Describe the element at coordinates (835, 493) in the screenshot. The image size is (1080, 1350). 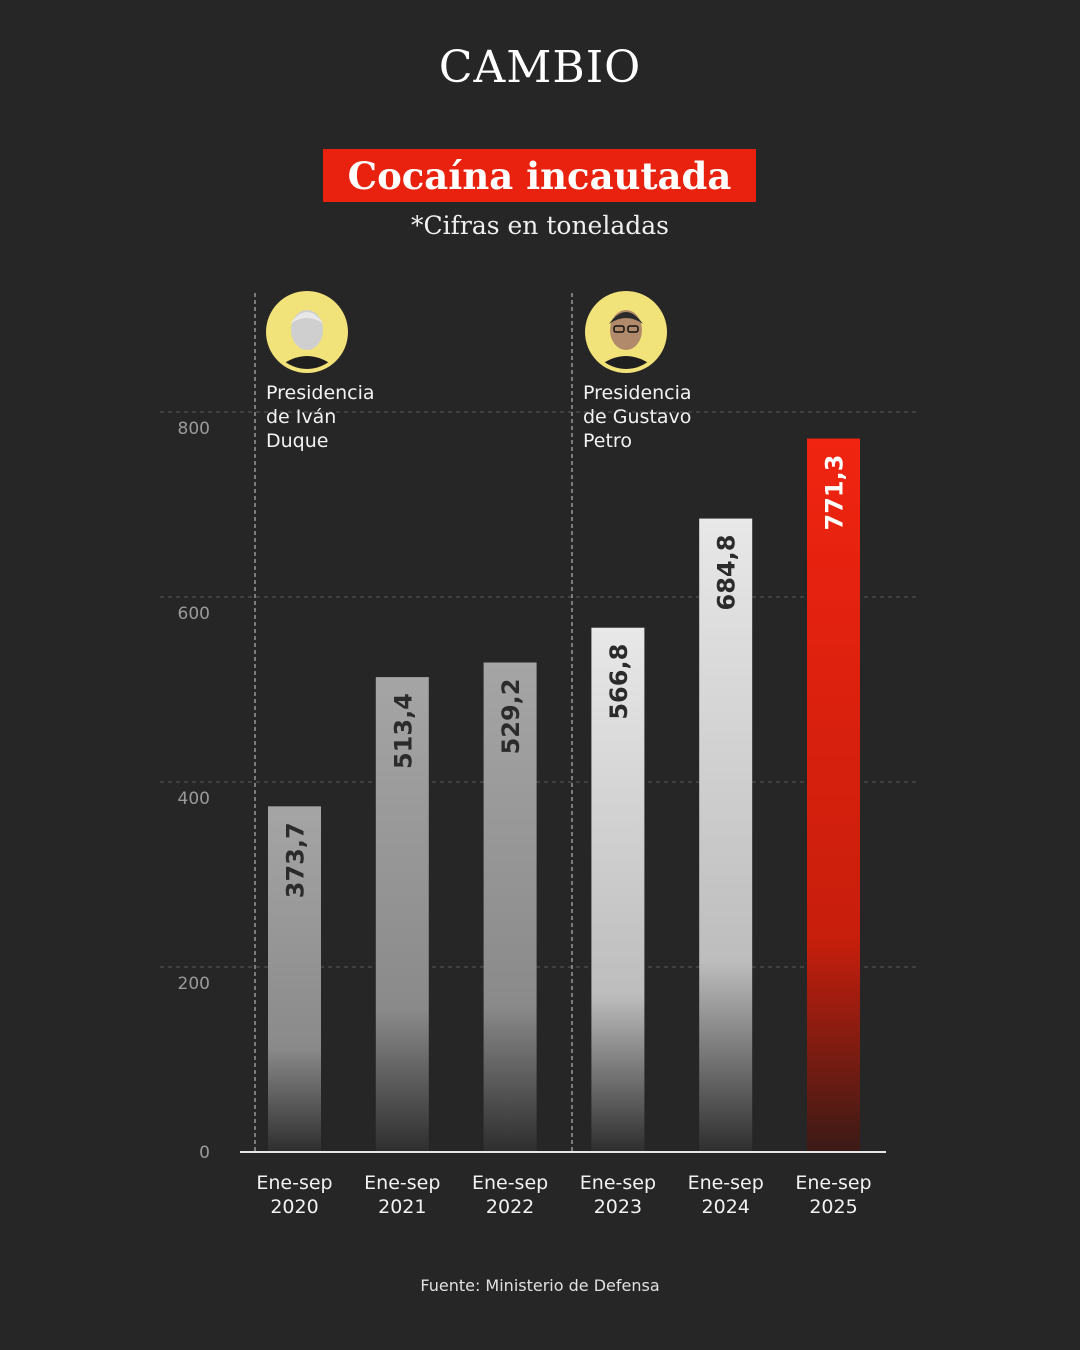
I see `bar-value-label: 771,3` at that location.